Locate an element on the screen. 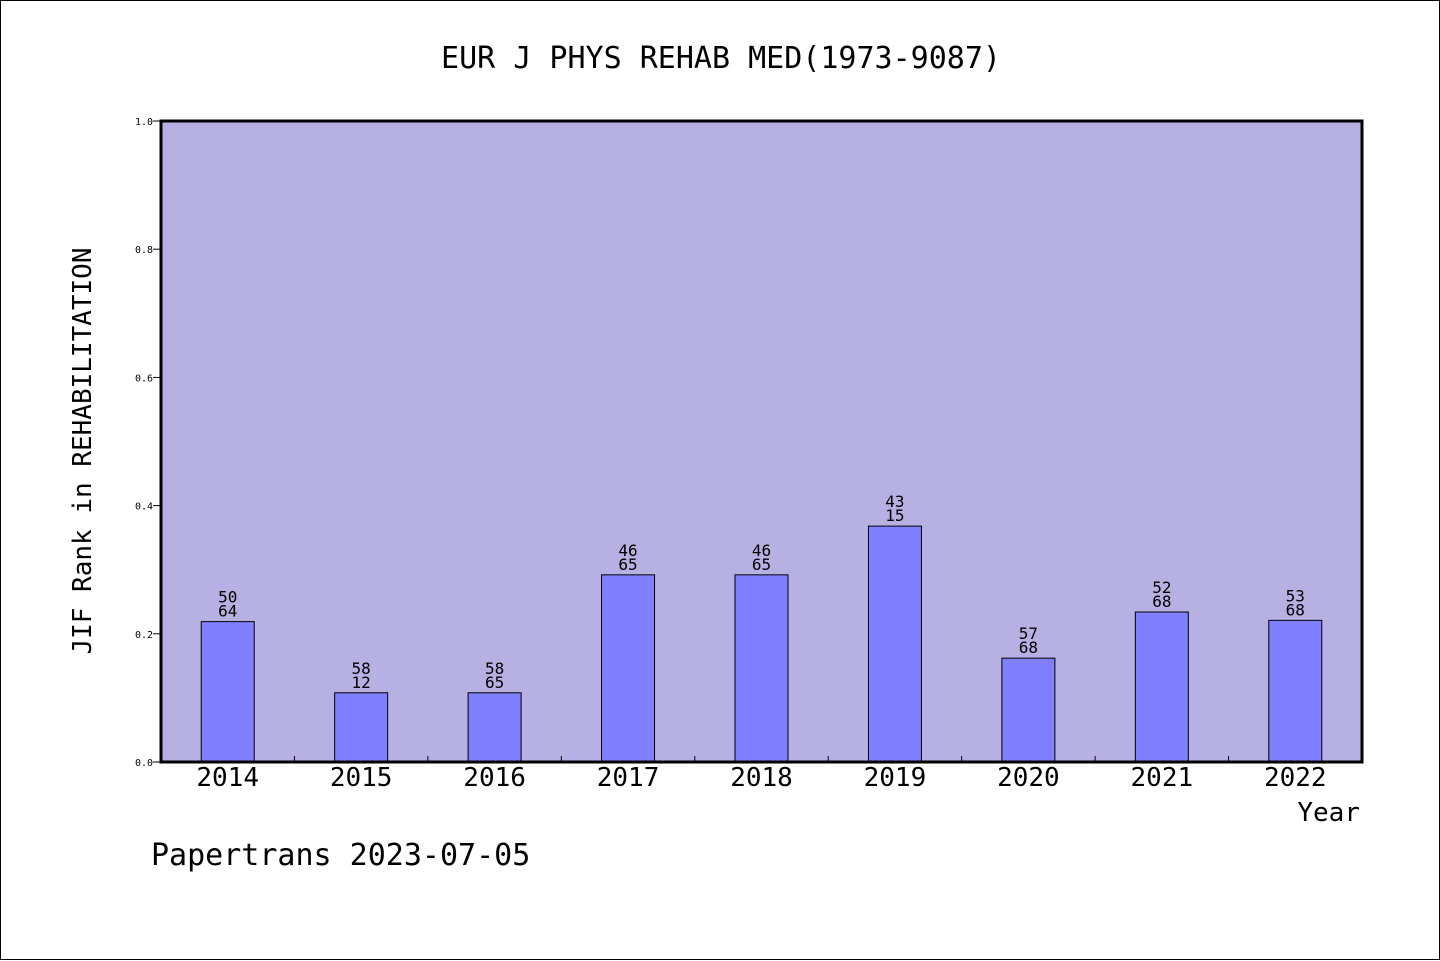 This screenshot has height=961, width=1440. bar-label-rank: 50 is located at coordinates (227, 597).